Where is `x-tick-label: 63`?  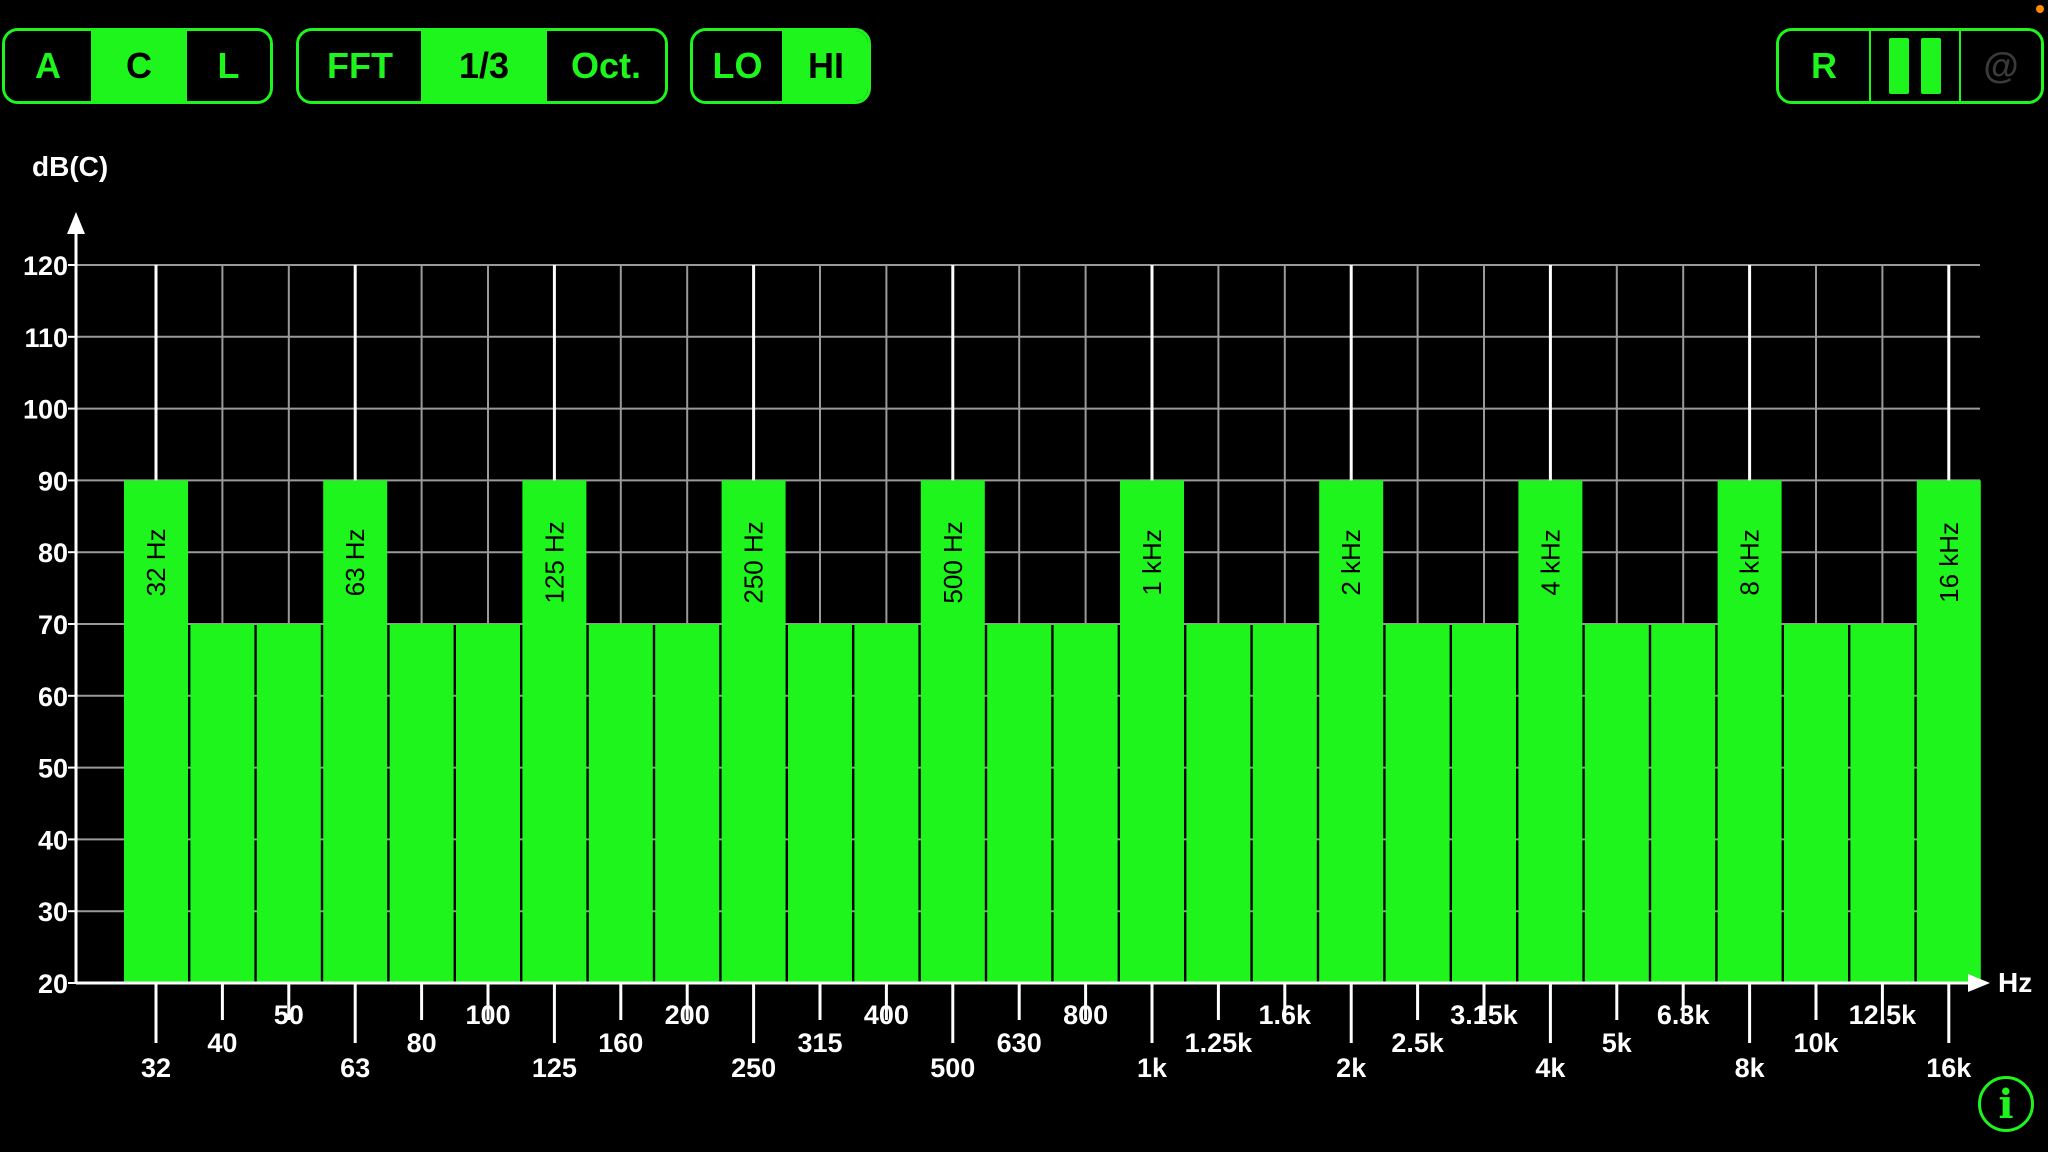 x-tick-label: 63 is located at coordinates (355, 1068).